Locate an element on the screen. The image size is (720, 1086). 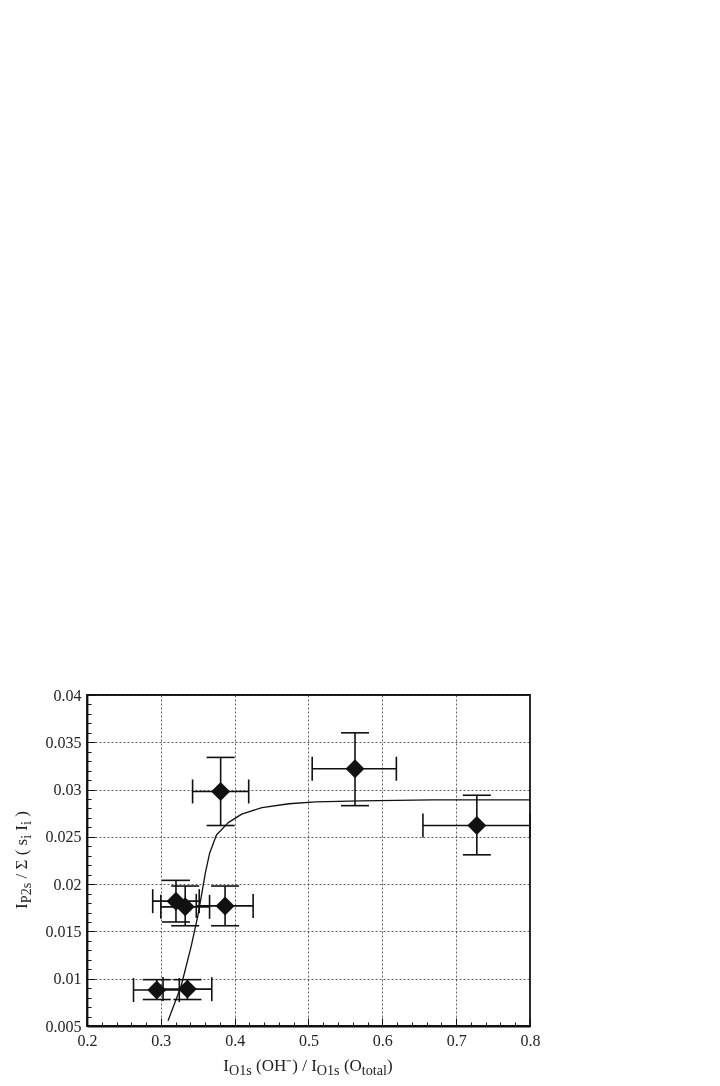
x-tick-label: 0.8 is located at coordinates (530, 1040).